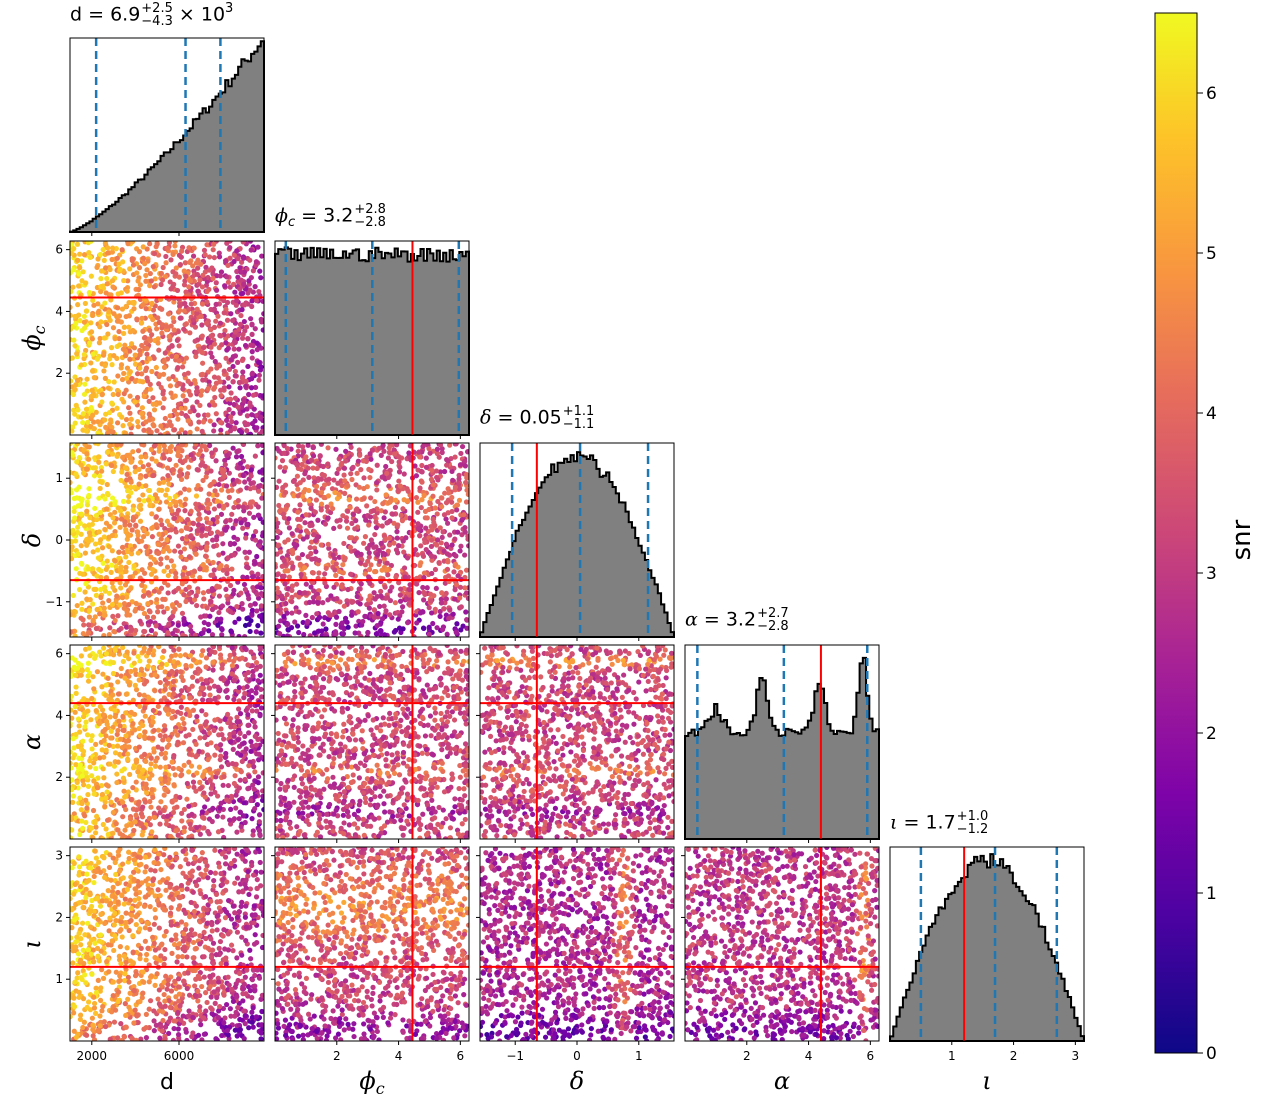 The height and width of the screenshot is (1107, 1263). I want to click on ytick-label-iota: 1, so click(59, 979).